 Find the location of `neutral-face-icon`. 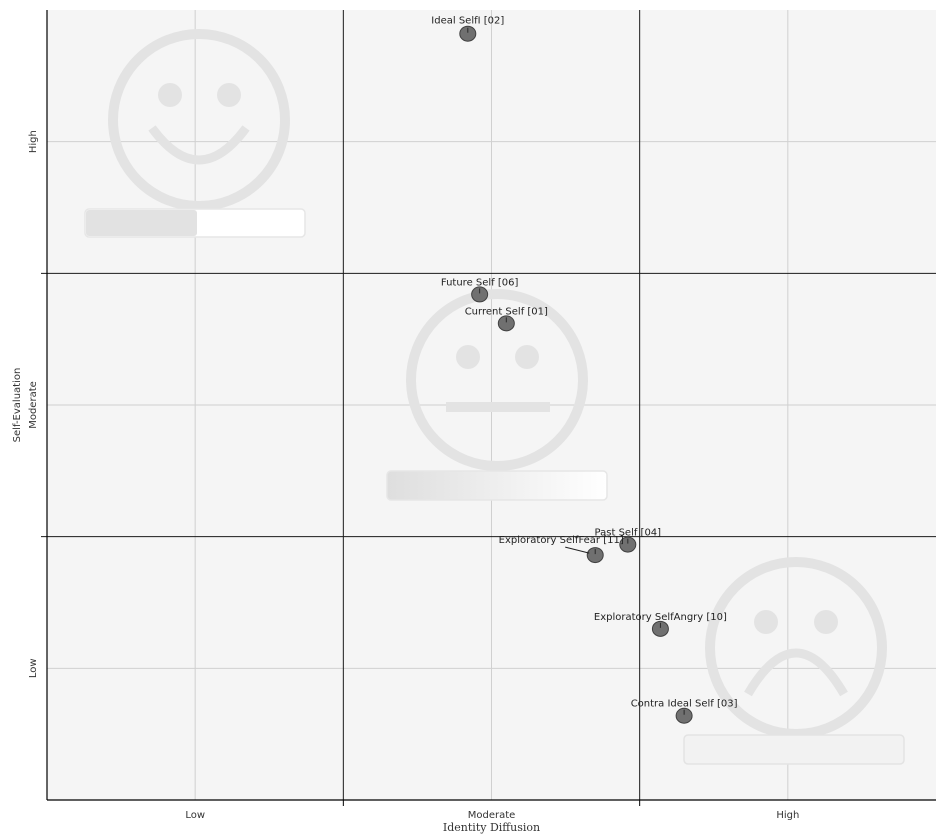

neutral-face-icon is located at coordinates (497, 380).